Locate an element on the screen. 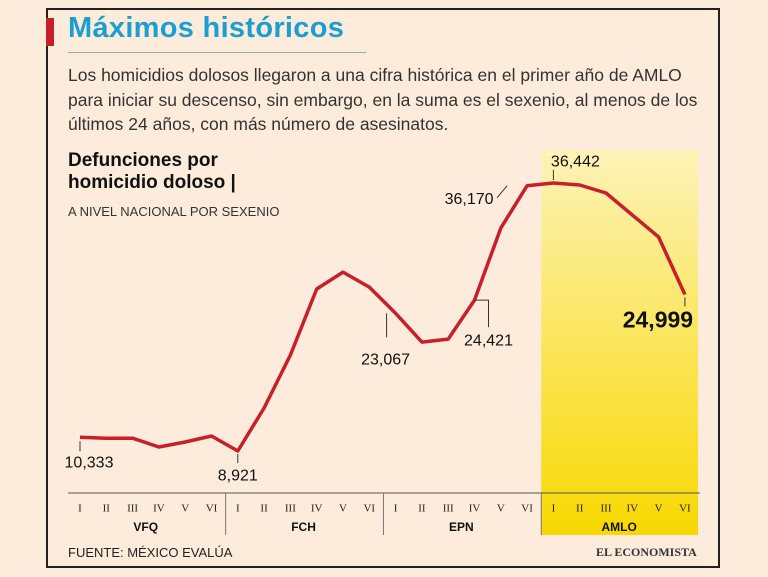 The image size is (768, 577). value-label: 8,921 is located at coordinates (238, 475).